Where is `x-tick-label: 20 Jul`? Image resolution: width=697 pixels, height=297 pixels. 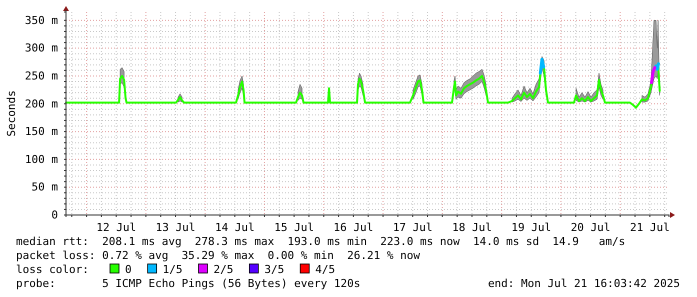 x-tick-label: 20 Jul is located at coordinates (590, 227).